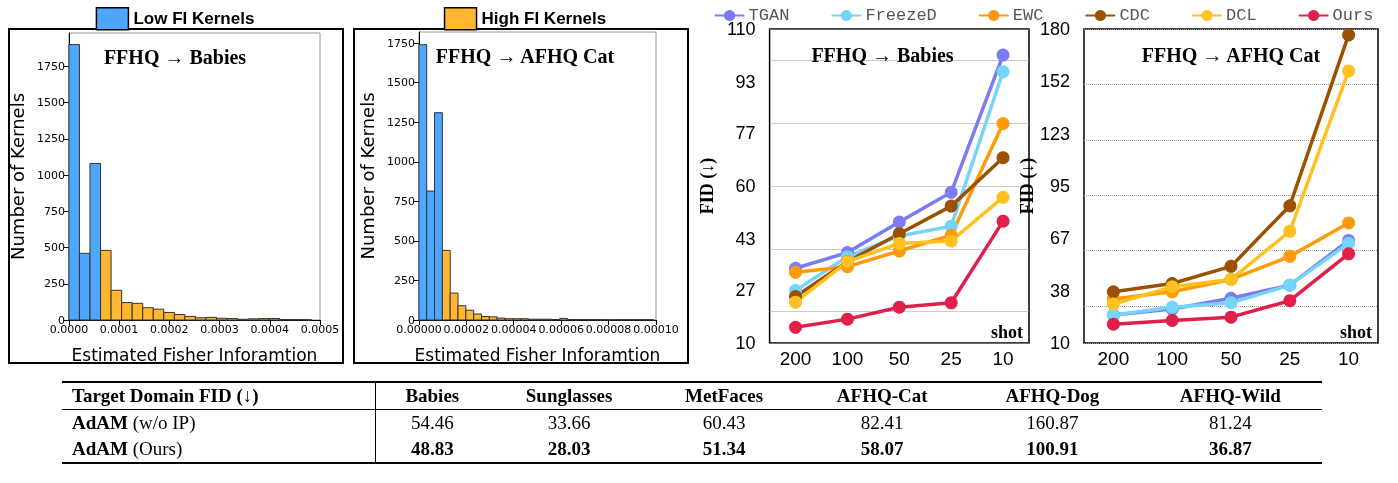 This screenshot has height=483, width=1398. What do you see at coordinates (432, 396) in the screenshot?
I see `category-label: Babies` at bounding box center [432, 396].